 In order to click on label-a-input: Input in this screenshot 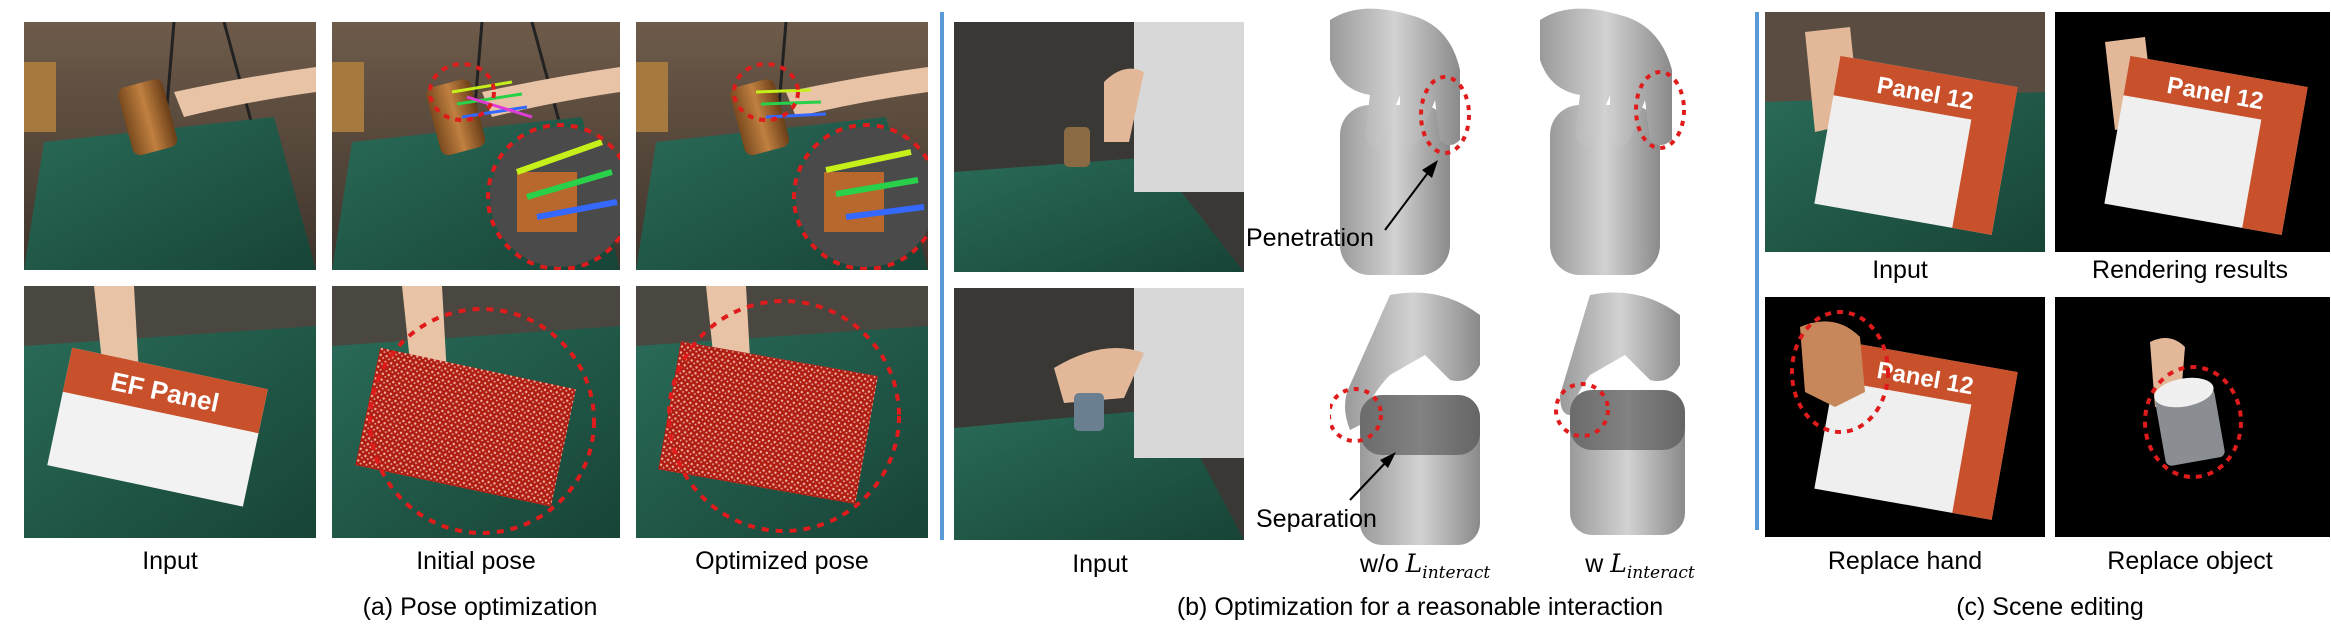, I will do `click(170, 561)`.